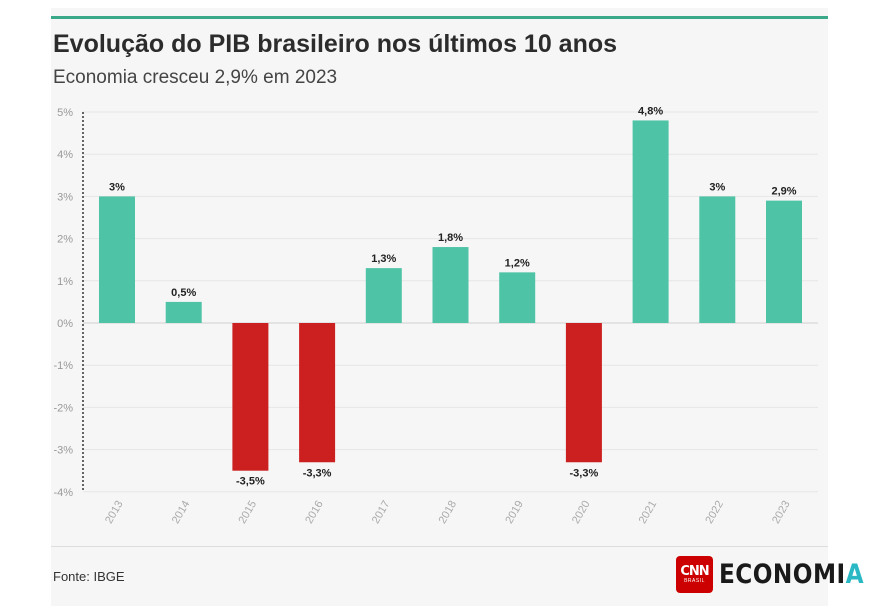 The width and height of the screenshot is (882, 614). What do you see at coordinates (89, 576) in the screenshot?
I see `source-note: Fonte: IBGE` at bounding box center [89, 576].